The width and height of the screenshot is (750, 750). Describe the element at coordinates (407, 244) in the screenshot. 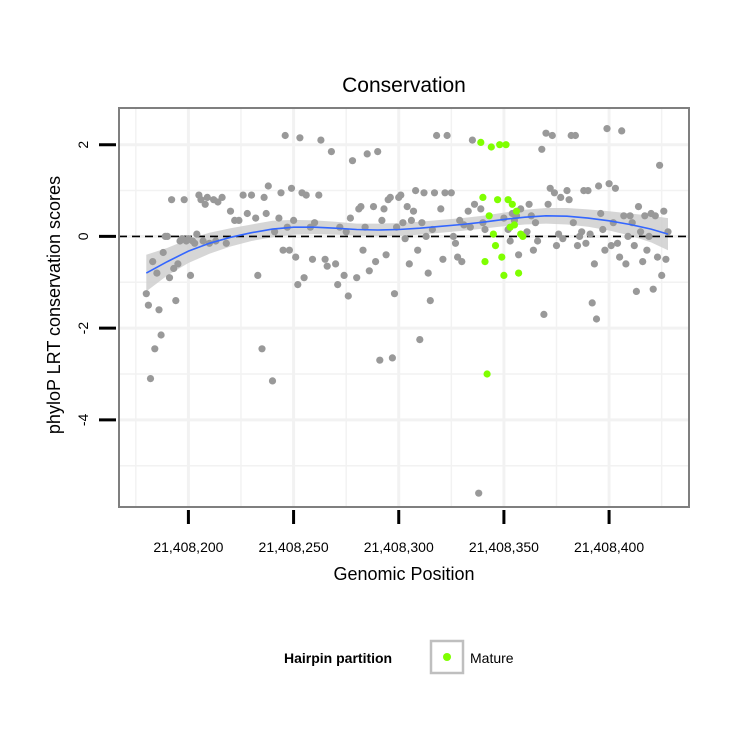

I see `smooth-line` at that location.